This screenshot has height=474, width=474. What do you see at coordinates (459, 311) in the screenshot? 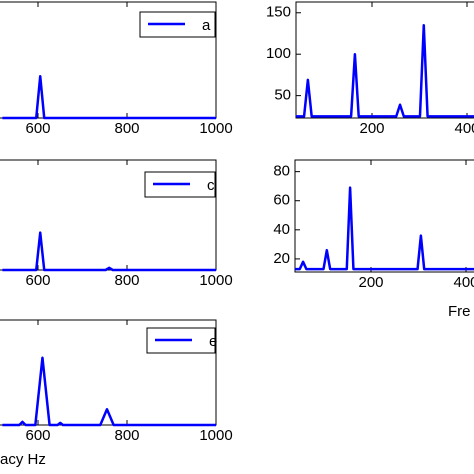
I see `x-axis-label: Fre` at bounding box center [459, 311].